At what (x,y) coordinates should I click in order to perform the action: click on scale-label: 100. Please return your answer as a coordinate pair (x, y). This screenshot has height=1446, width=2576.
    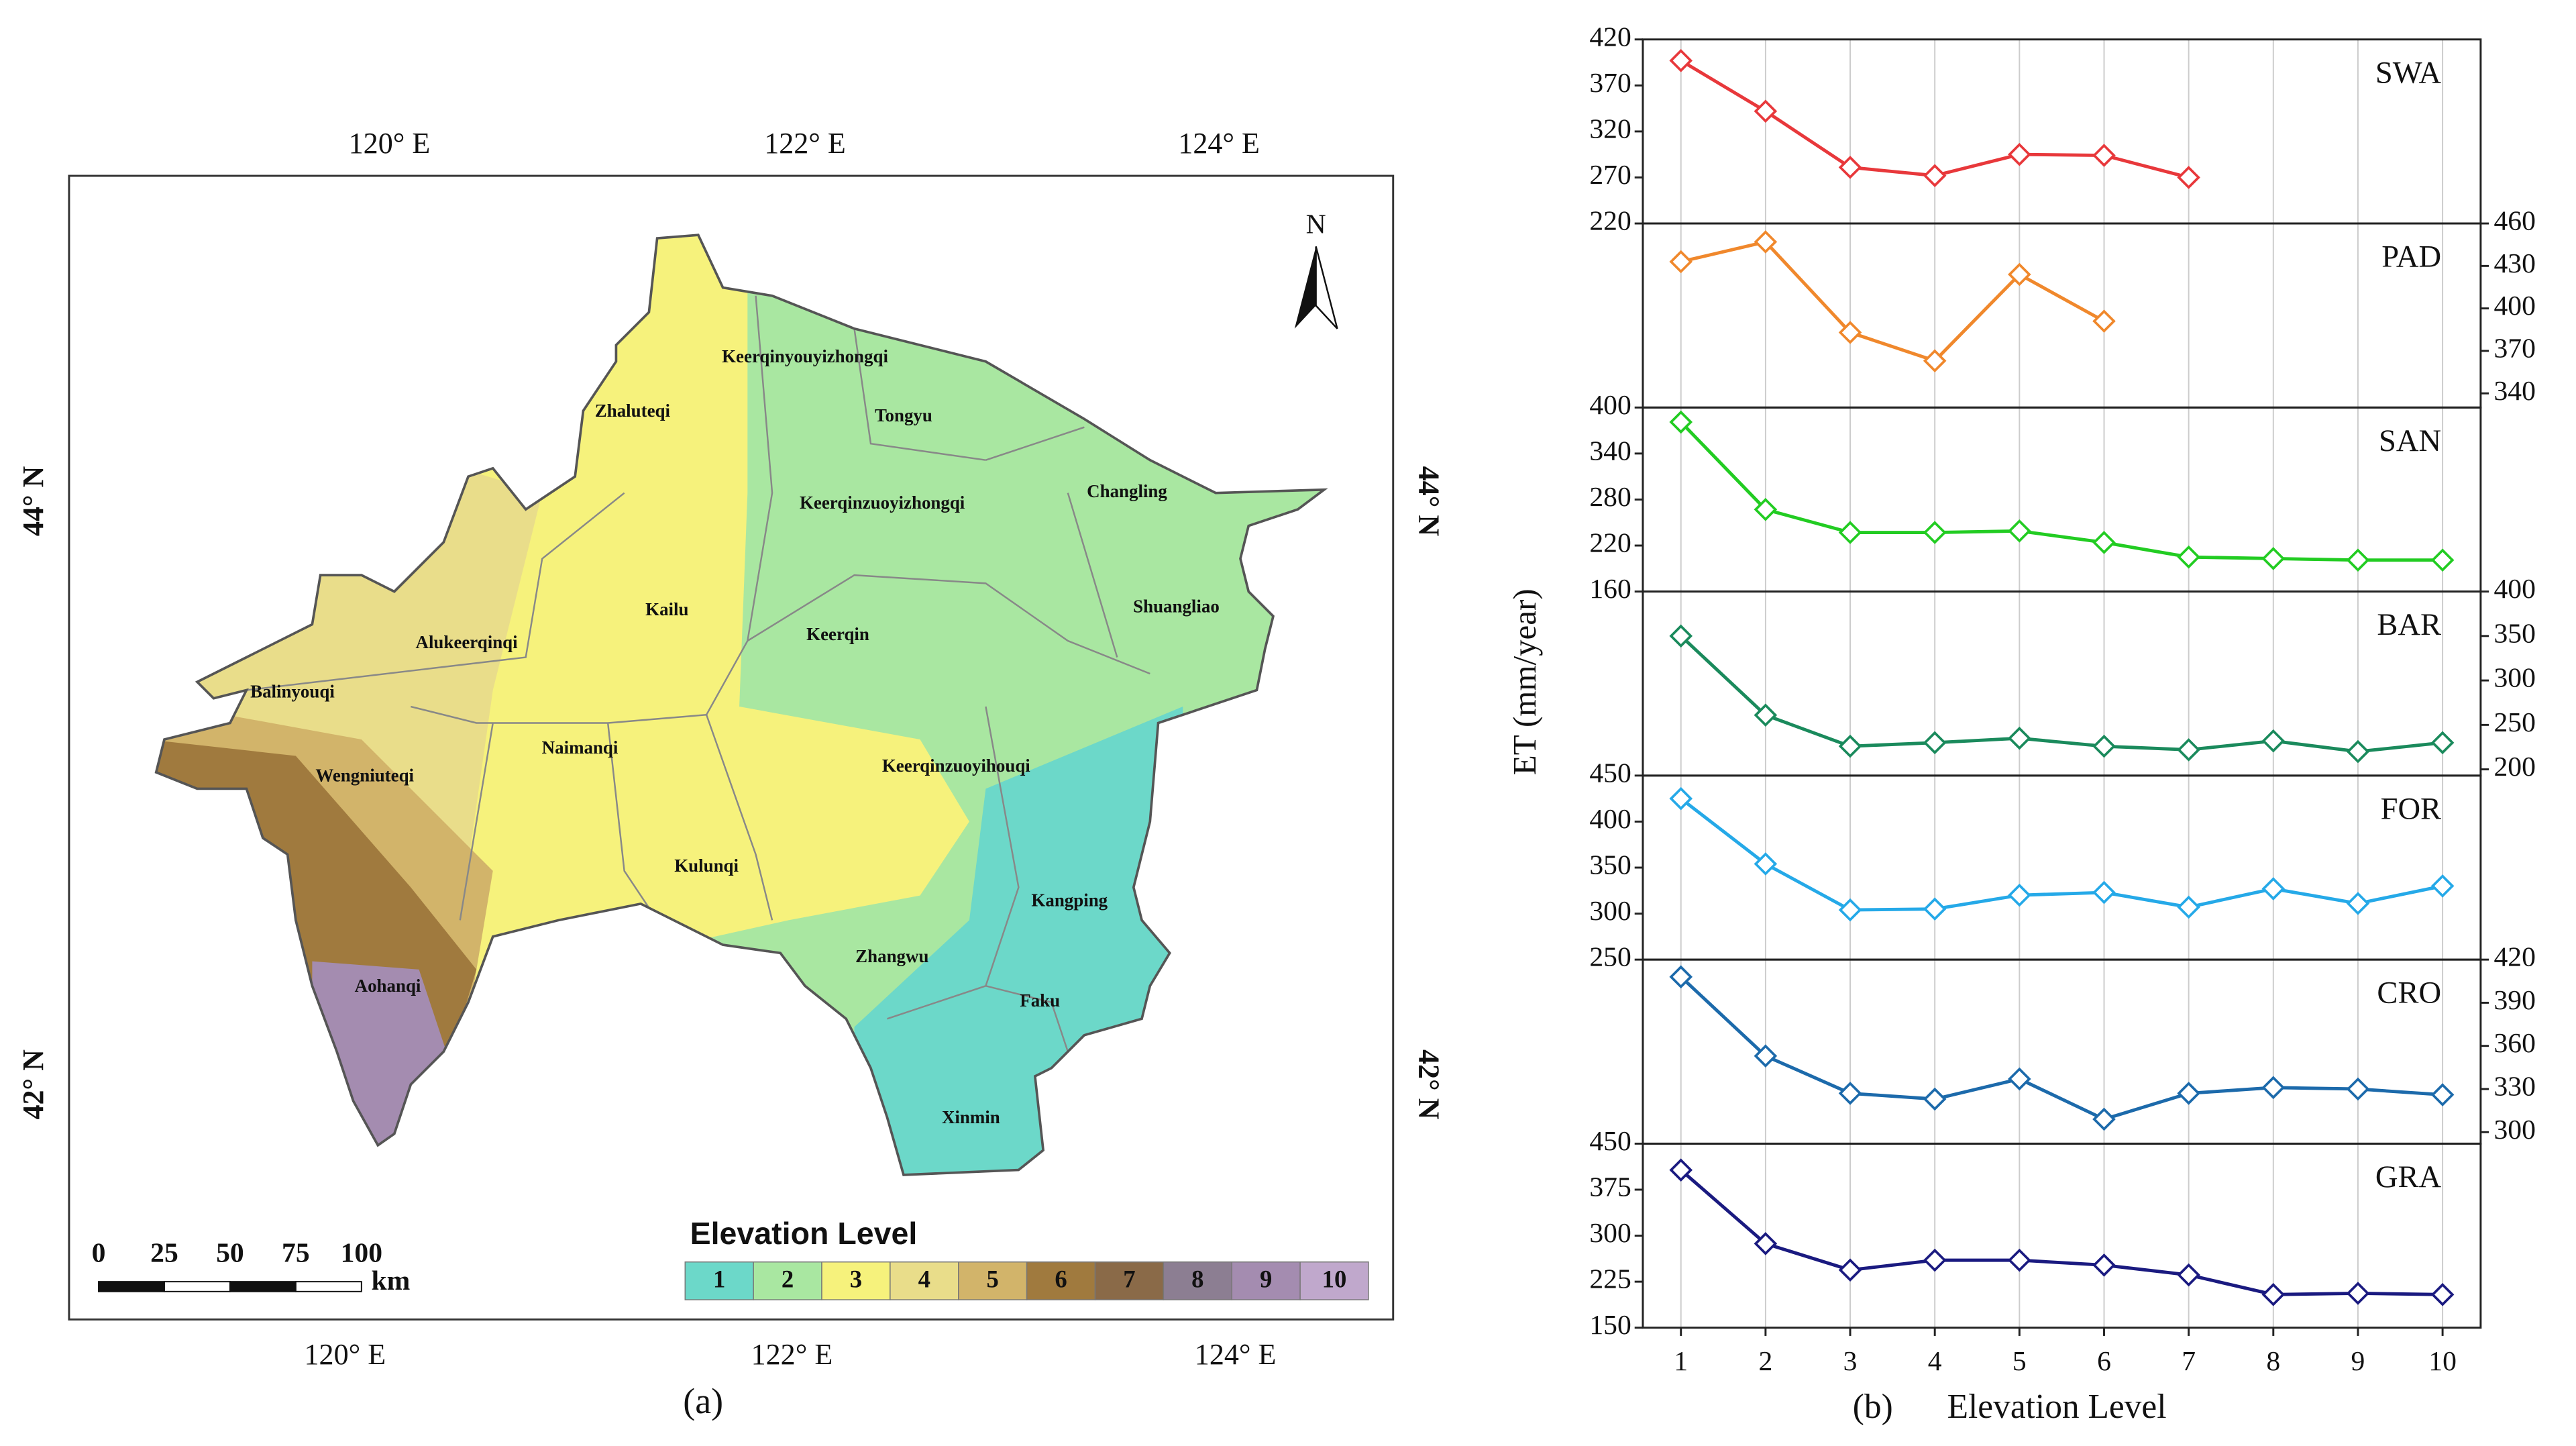
    Looking at the image, I should click on (361, 1252).